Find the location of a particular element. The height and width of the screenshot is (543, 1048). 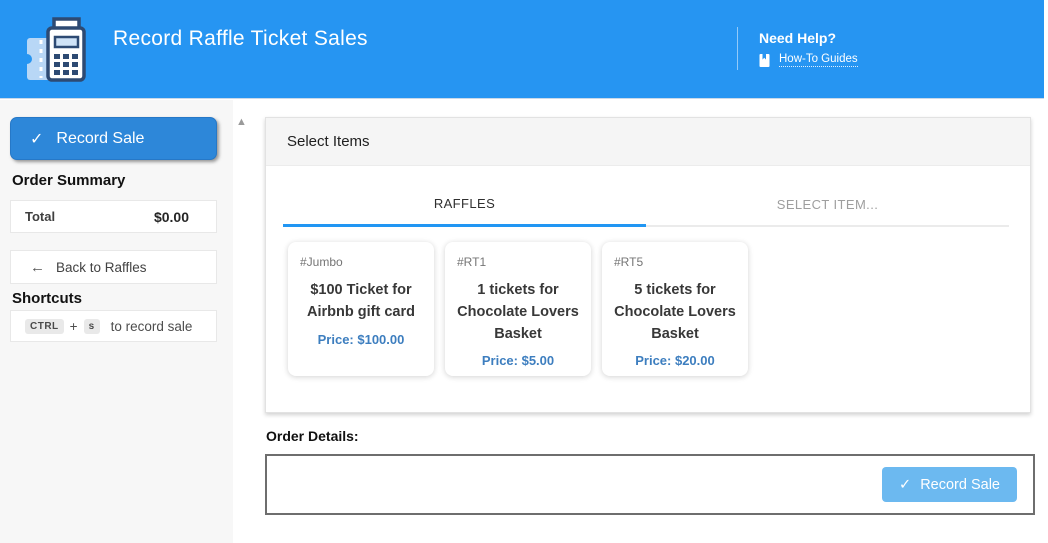

header-divider is located at coordinates (737, 48).